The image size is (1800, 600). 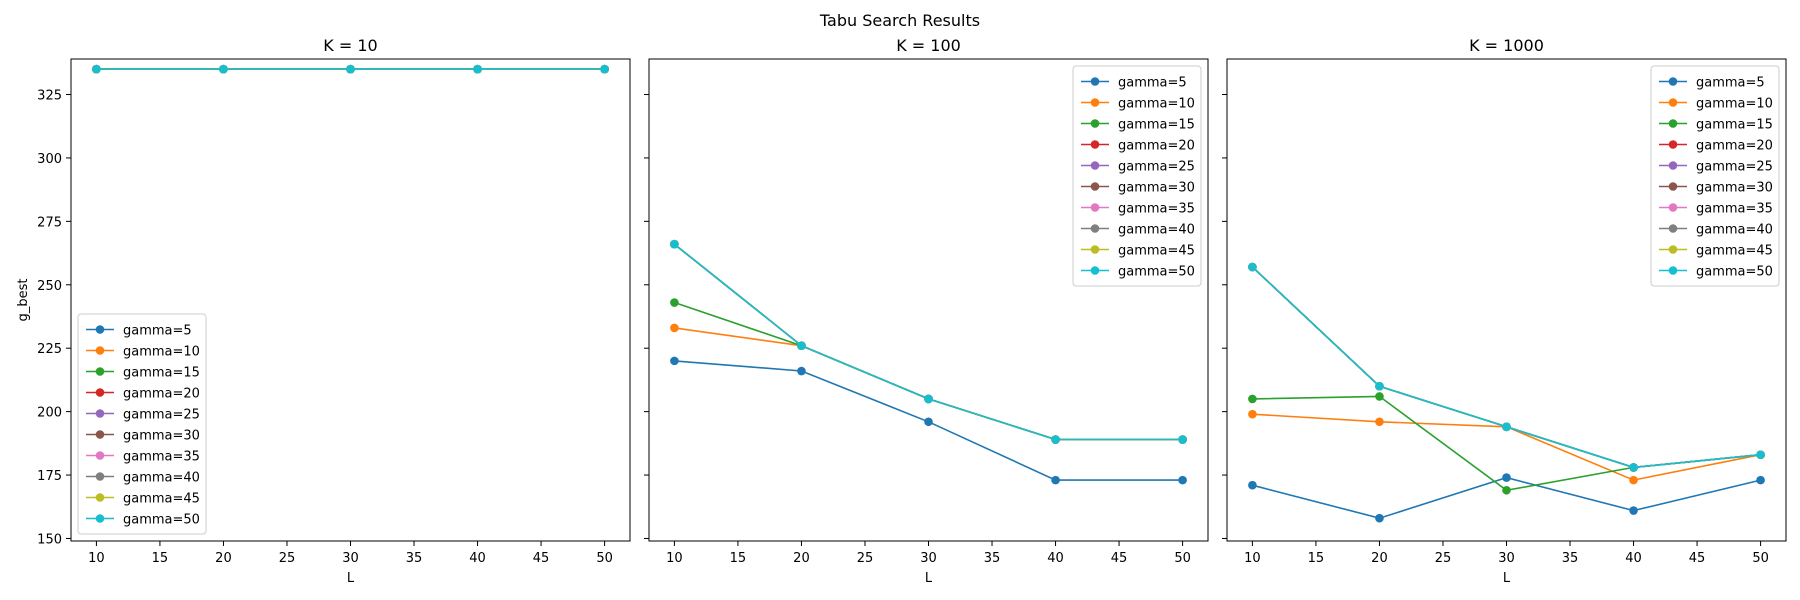 I want to click on y-tick-label: 325, so click(x=49, y=96).